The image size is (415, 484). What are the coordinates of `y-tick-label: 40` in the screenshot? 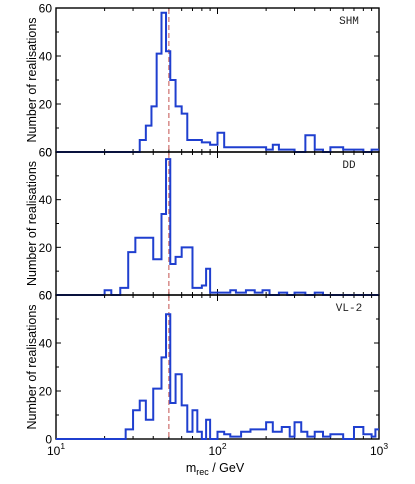 It's located at (46, 344).